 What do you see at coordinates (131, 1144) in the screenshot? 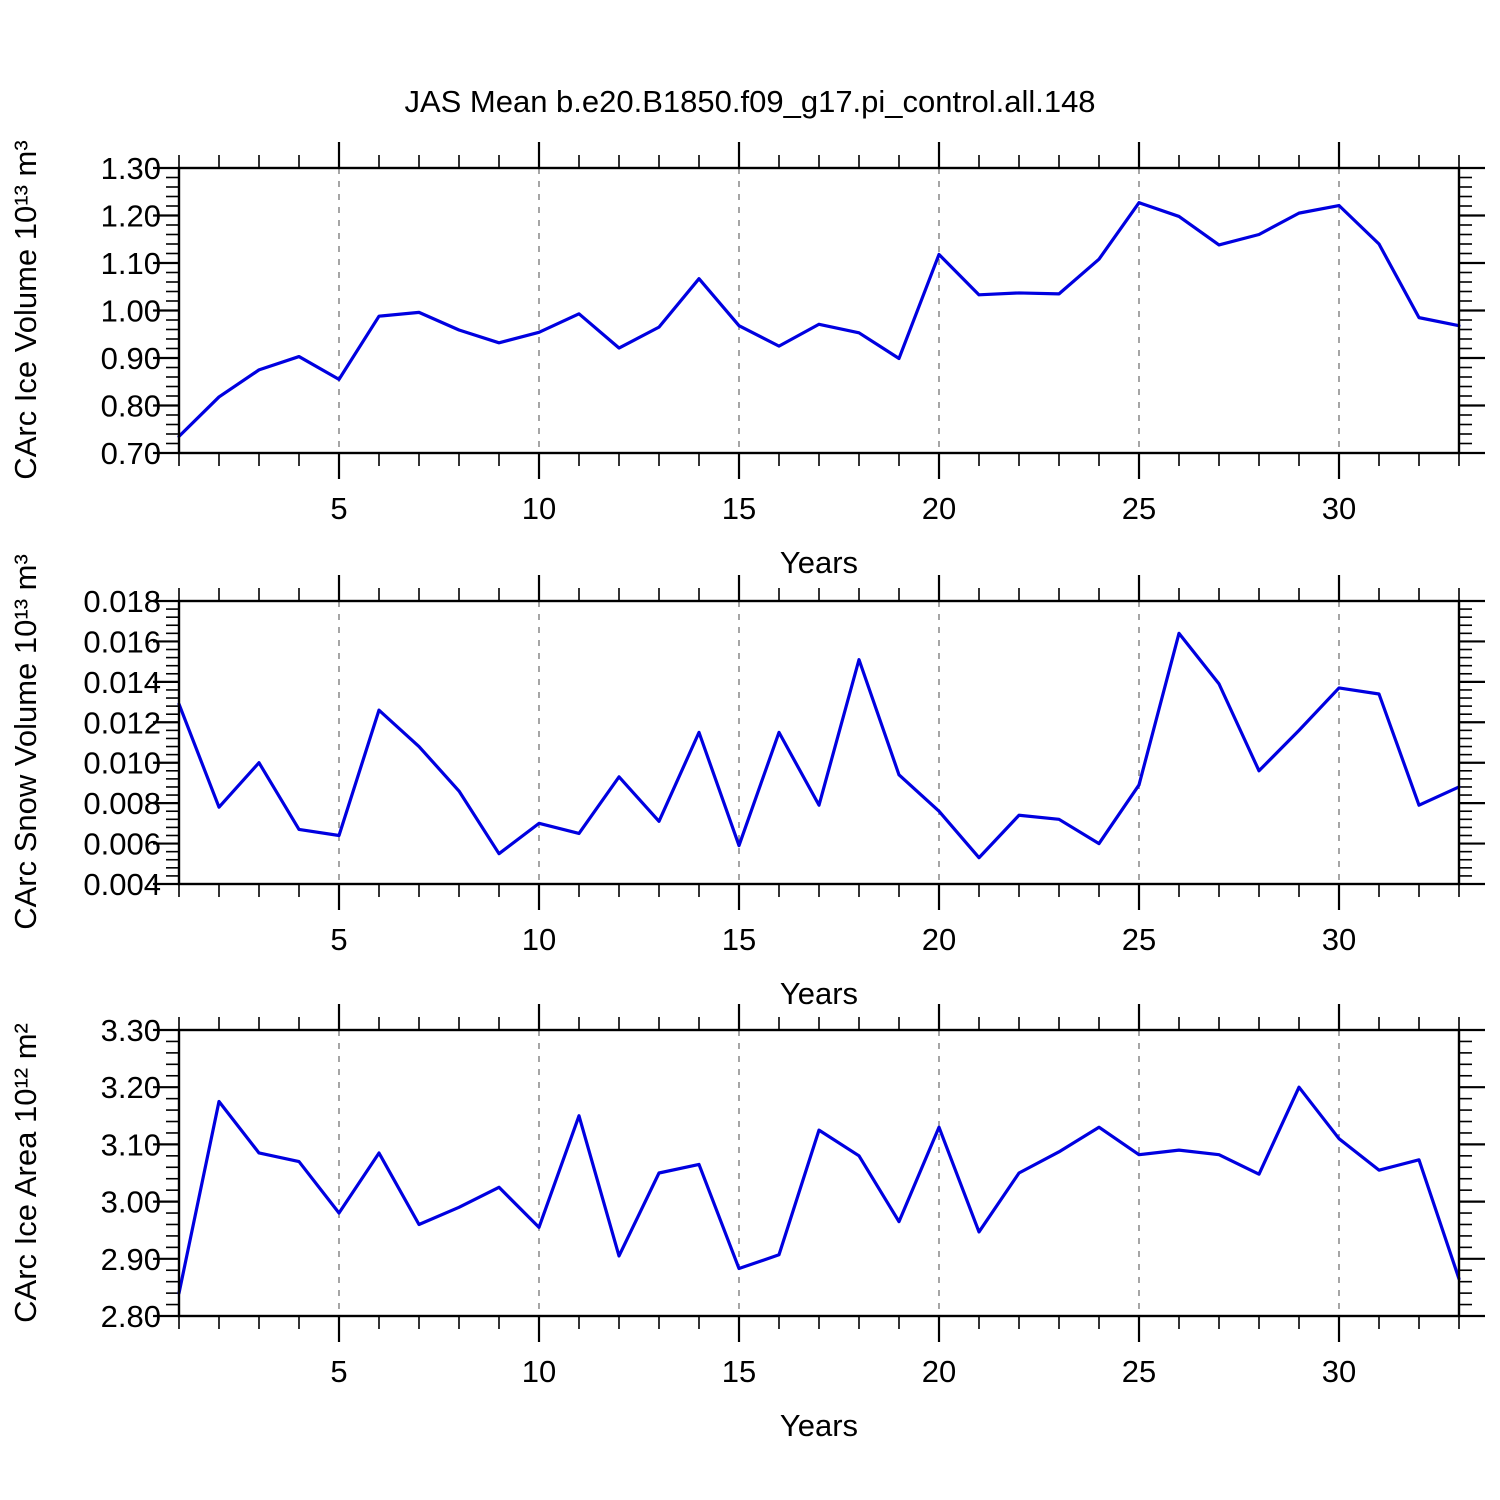
I see `y-tick-label: 3.10` at bounding box center [131, 1144].